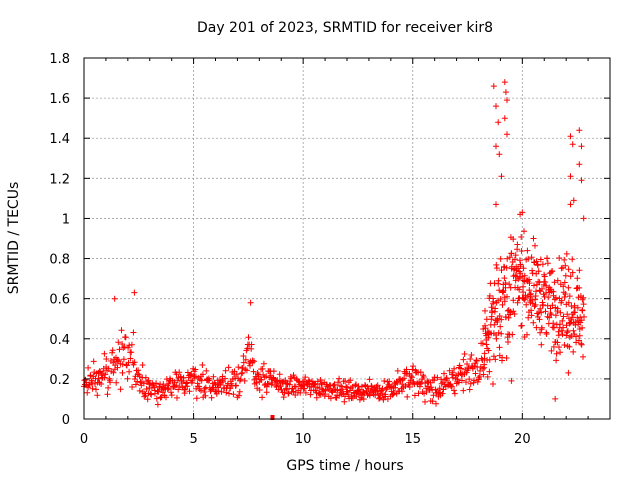 The height and width of the screenshot is (480, 640). I want to click on y-tick-label: 1.2, so click(59, 179).